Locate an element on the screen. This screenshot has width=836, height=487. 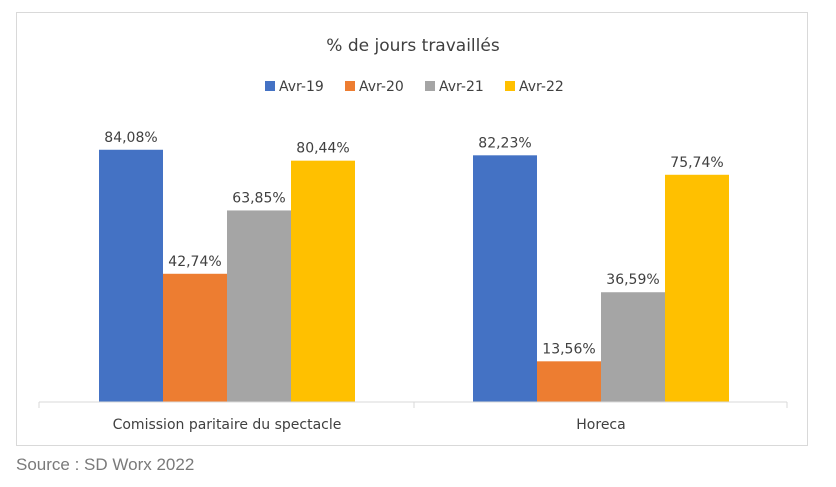
data-label-avr-20-2: 13,56% is located at coordinates (568, 349).